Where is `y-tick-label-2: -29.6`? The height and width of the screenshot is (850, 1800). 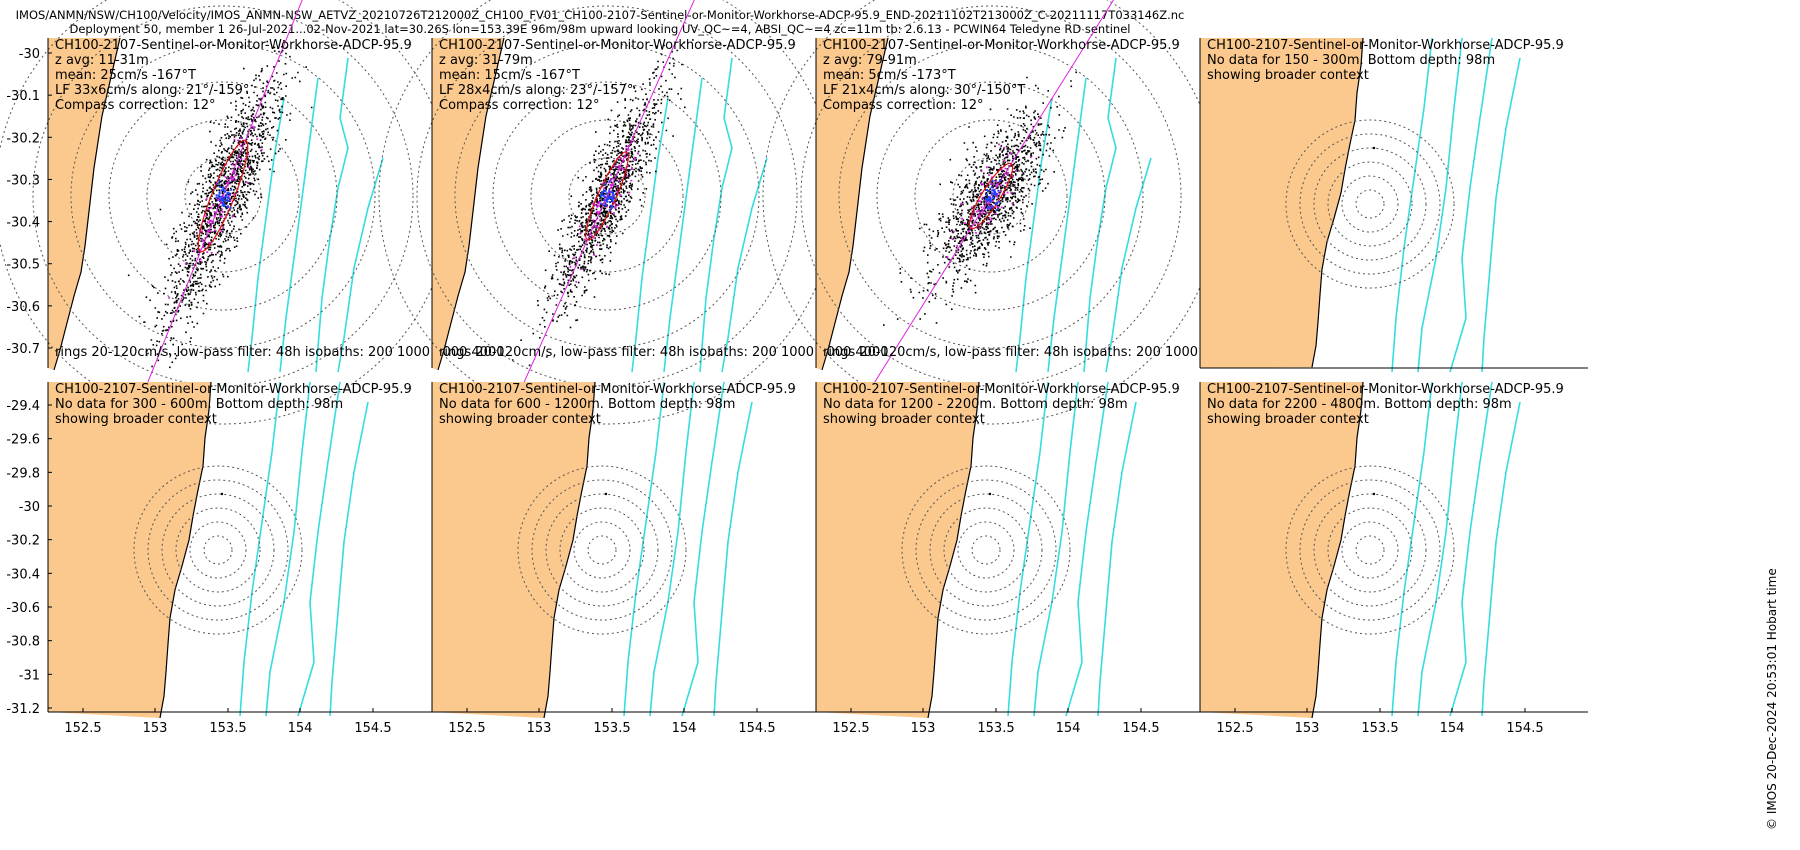 y-tick-label-2: -29.6 is located at coordinates (23, 440).